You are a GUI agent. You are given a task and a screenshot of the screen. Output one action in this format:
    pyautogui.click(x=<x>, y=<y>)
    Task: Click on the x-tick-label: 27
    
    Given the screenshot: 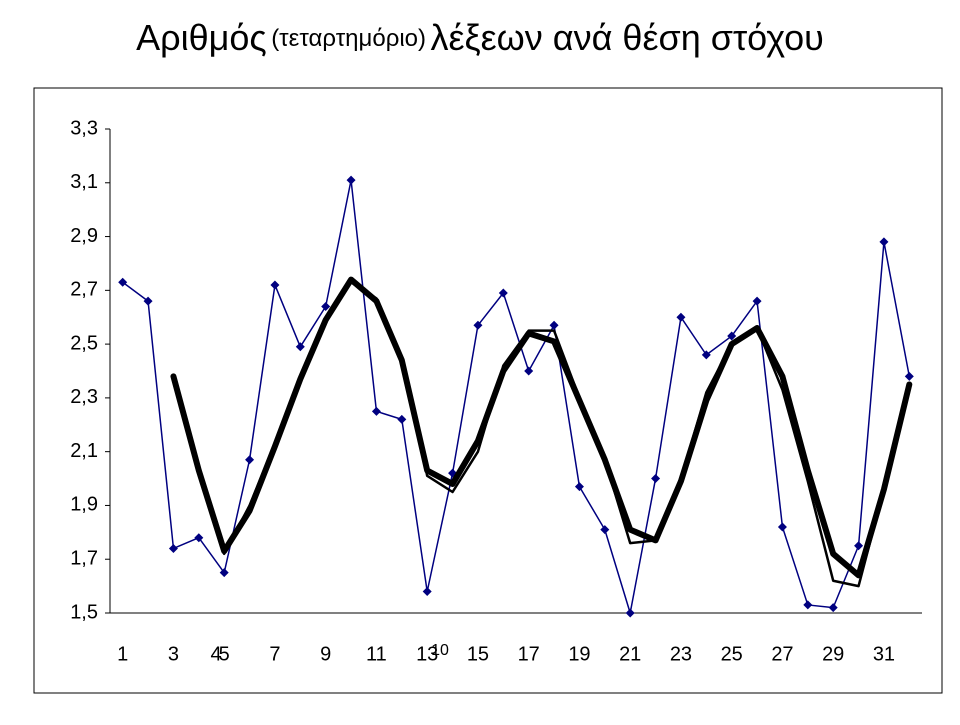 What is the action you would take?
    pyautogui.click(x=782, y=654)
    